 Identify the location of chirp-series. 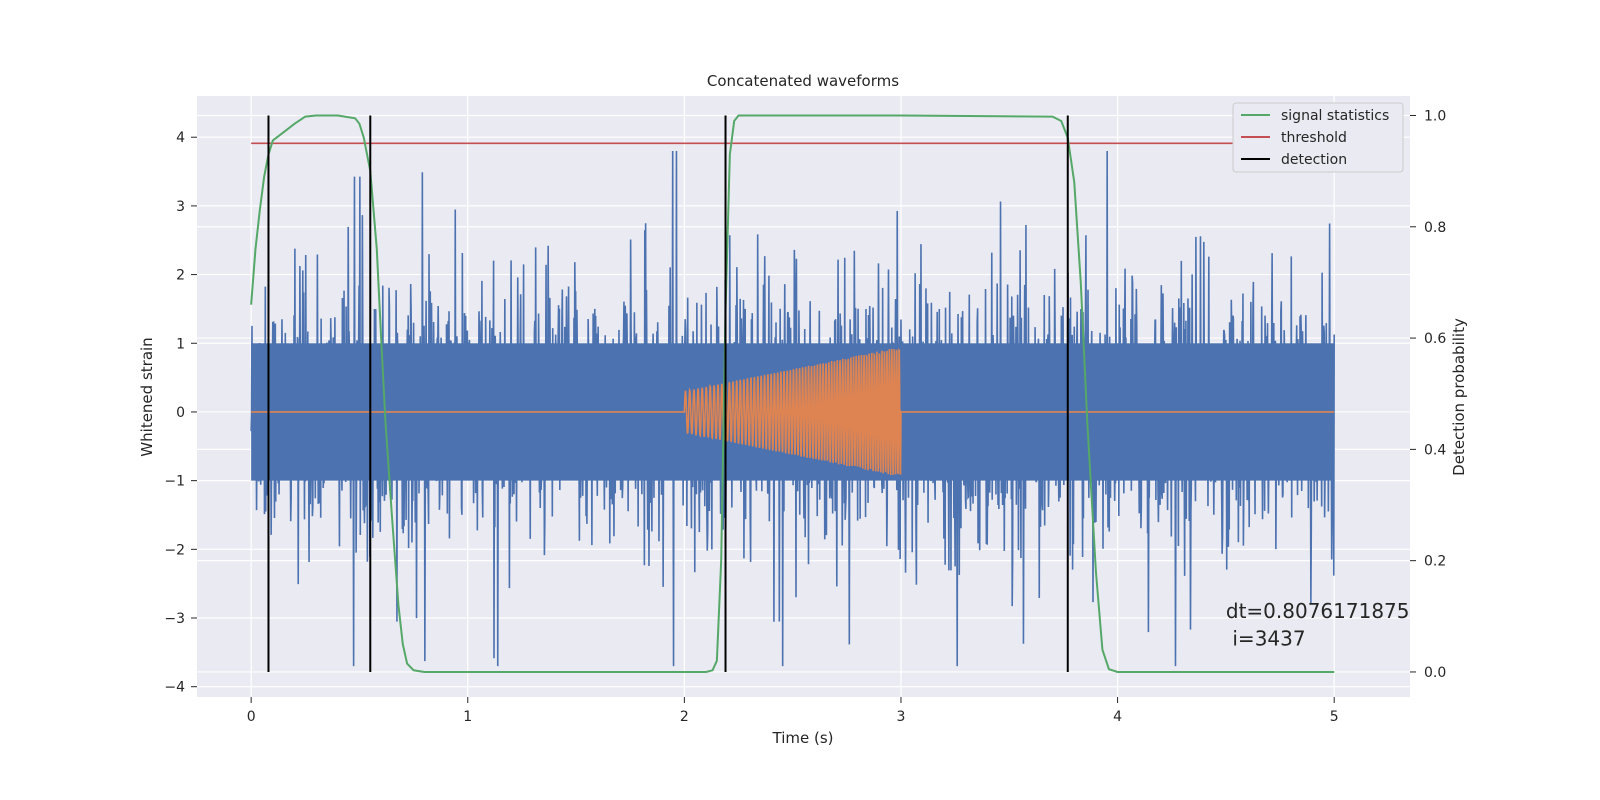
(793, 411).